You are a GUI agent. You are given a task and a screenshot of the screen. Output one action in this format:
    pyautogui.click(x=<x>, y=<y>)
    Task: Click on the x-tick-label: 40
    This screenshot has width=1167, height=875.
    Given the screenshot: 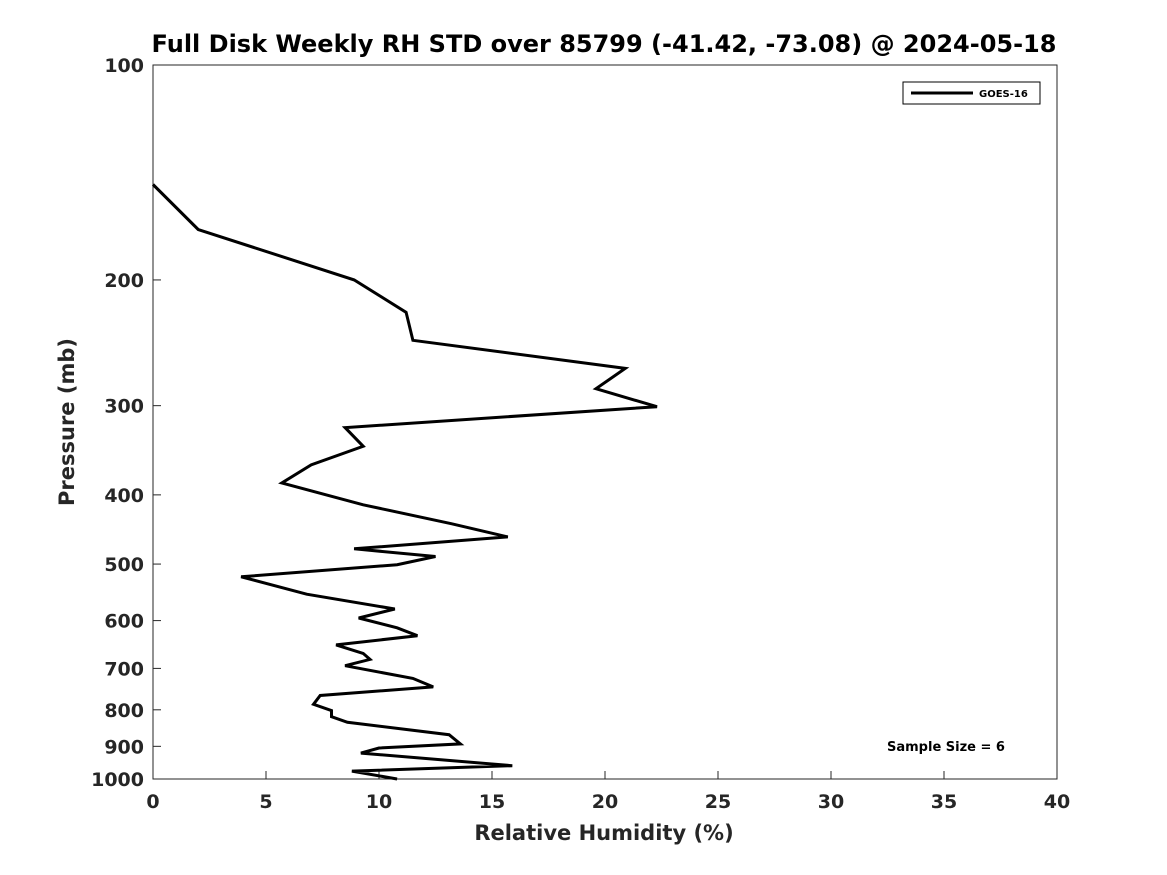 What is the action you would take?
    pyautogui.click(x=1057, y=802)
    